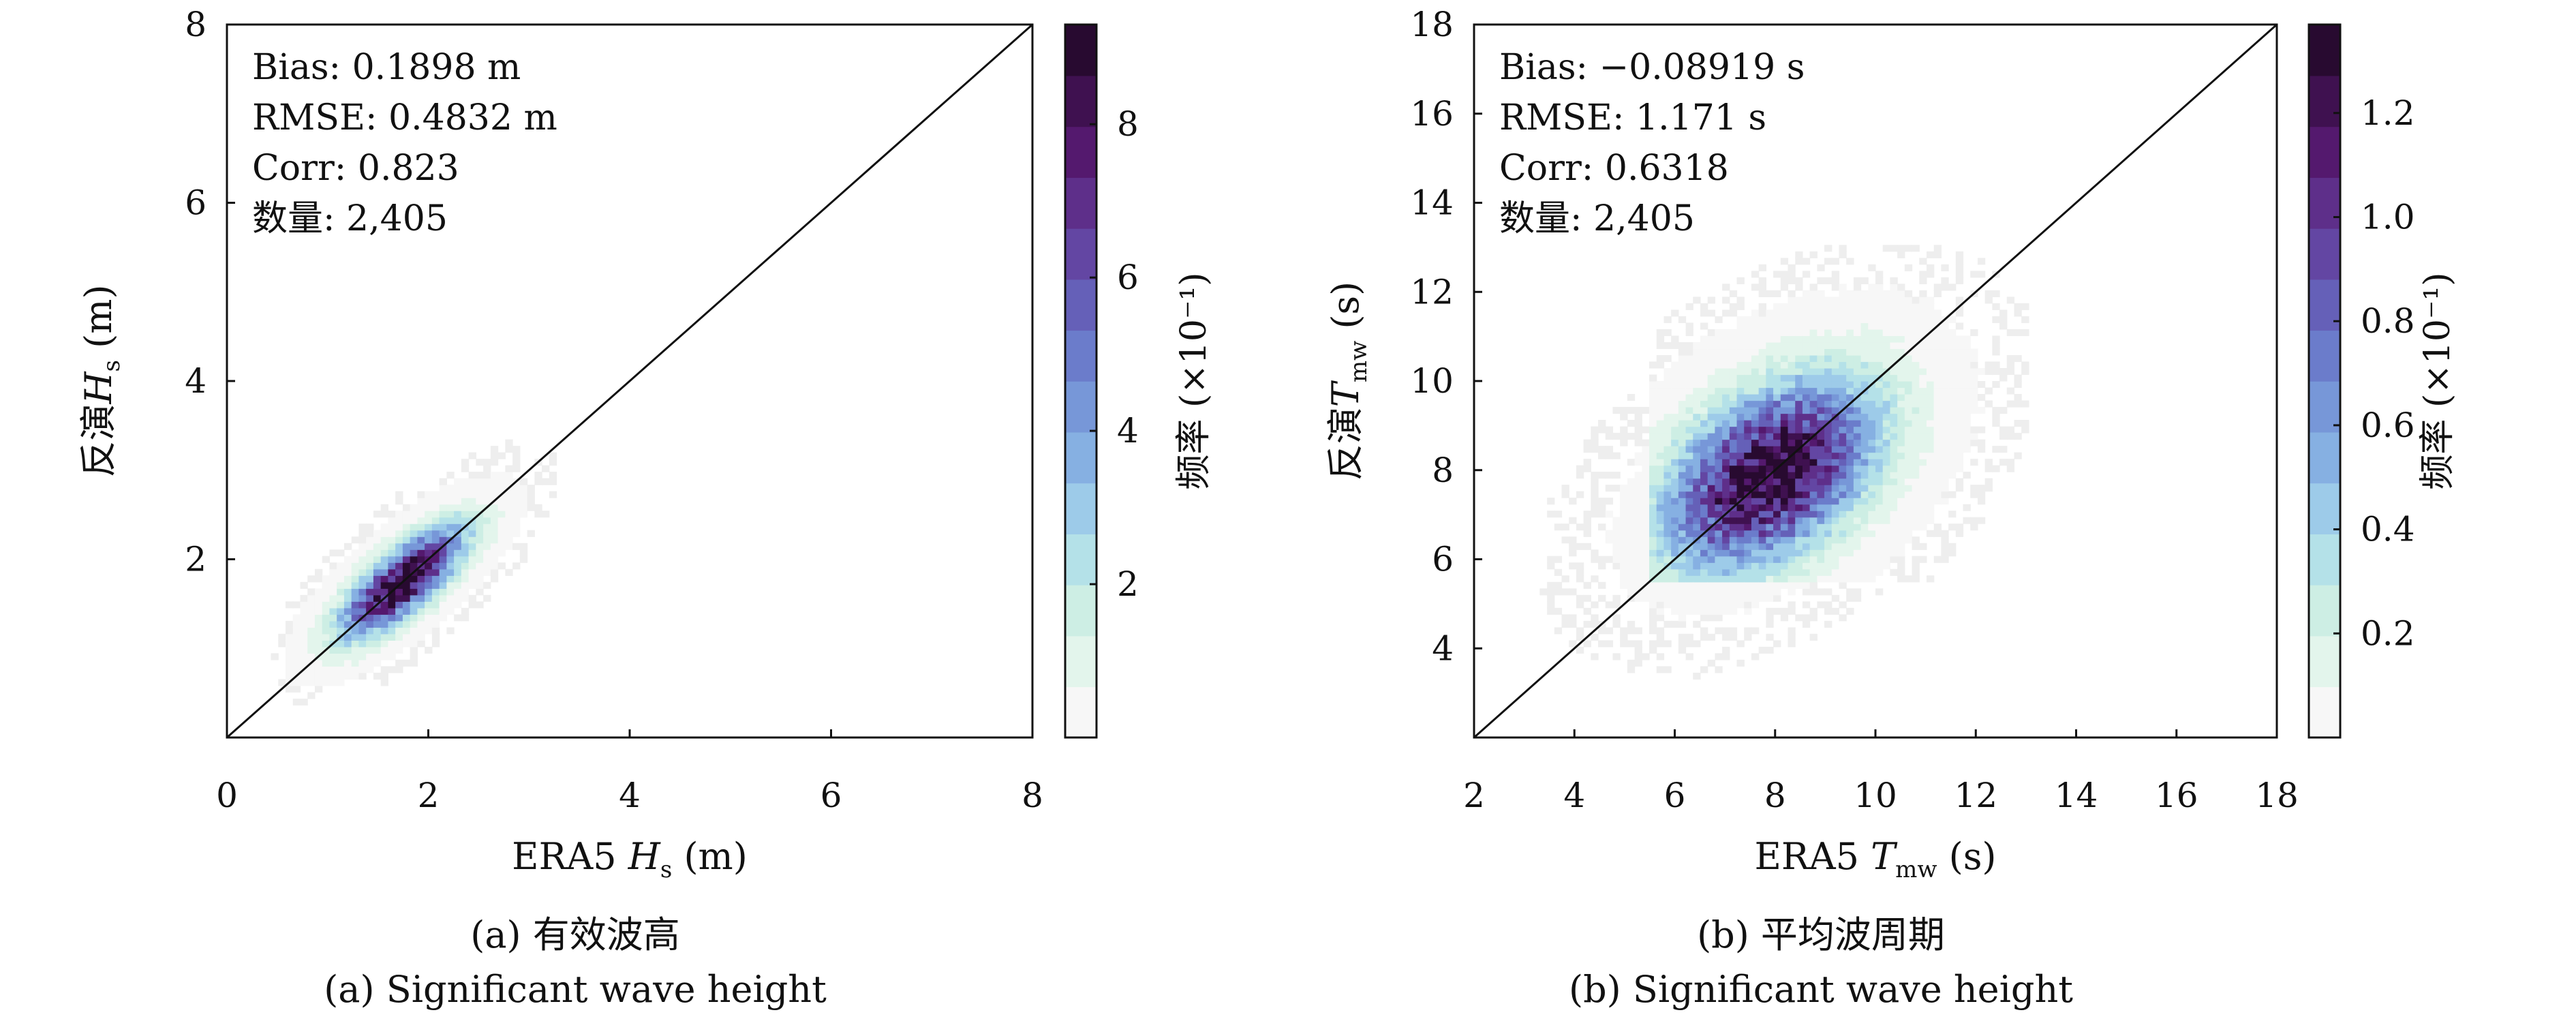 This screenshot has width=2576, height=1019. Describe the element at coordinates (1884, 856) in the screenshot. I see `x-axis-label-var: T` at that location.